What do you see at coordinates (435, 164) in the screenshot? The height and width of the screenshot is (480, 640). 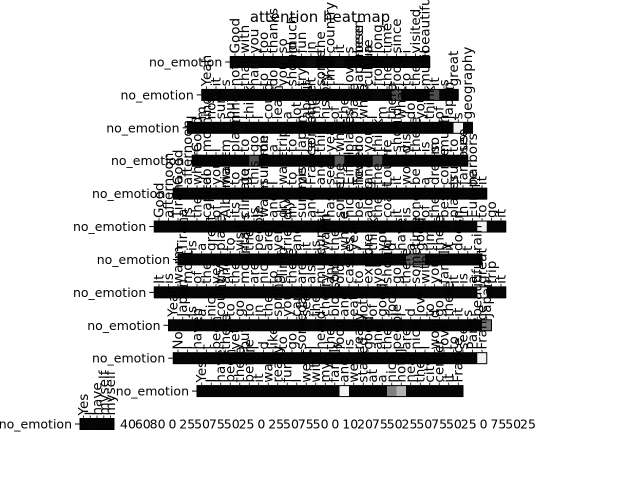 I see `token-label: dream` at bounding box center [435, 164].